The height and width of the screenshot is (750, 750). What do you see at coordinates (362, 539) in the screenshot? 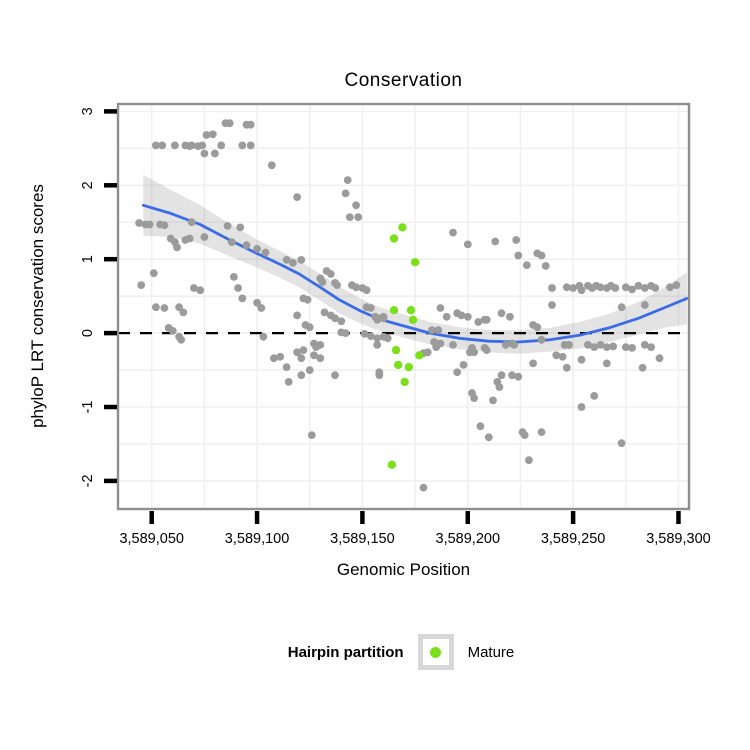
I see `x-tick-label: 3,589,150` at bounding box center [362, 539].